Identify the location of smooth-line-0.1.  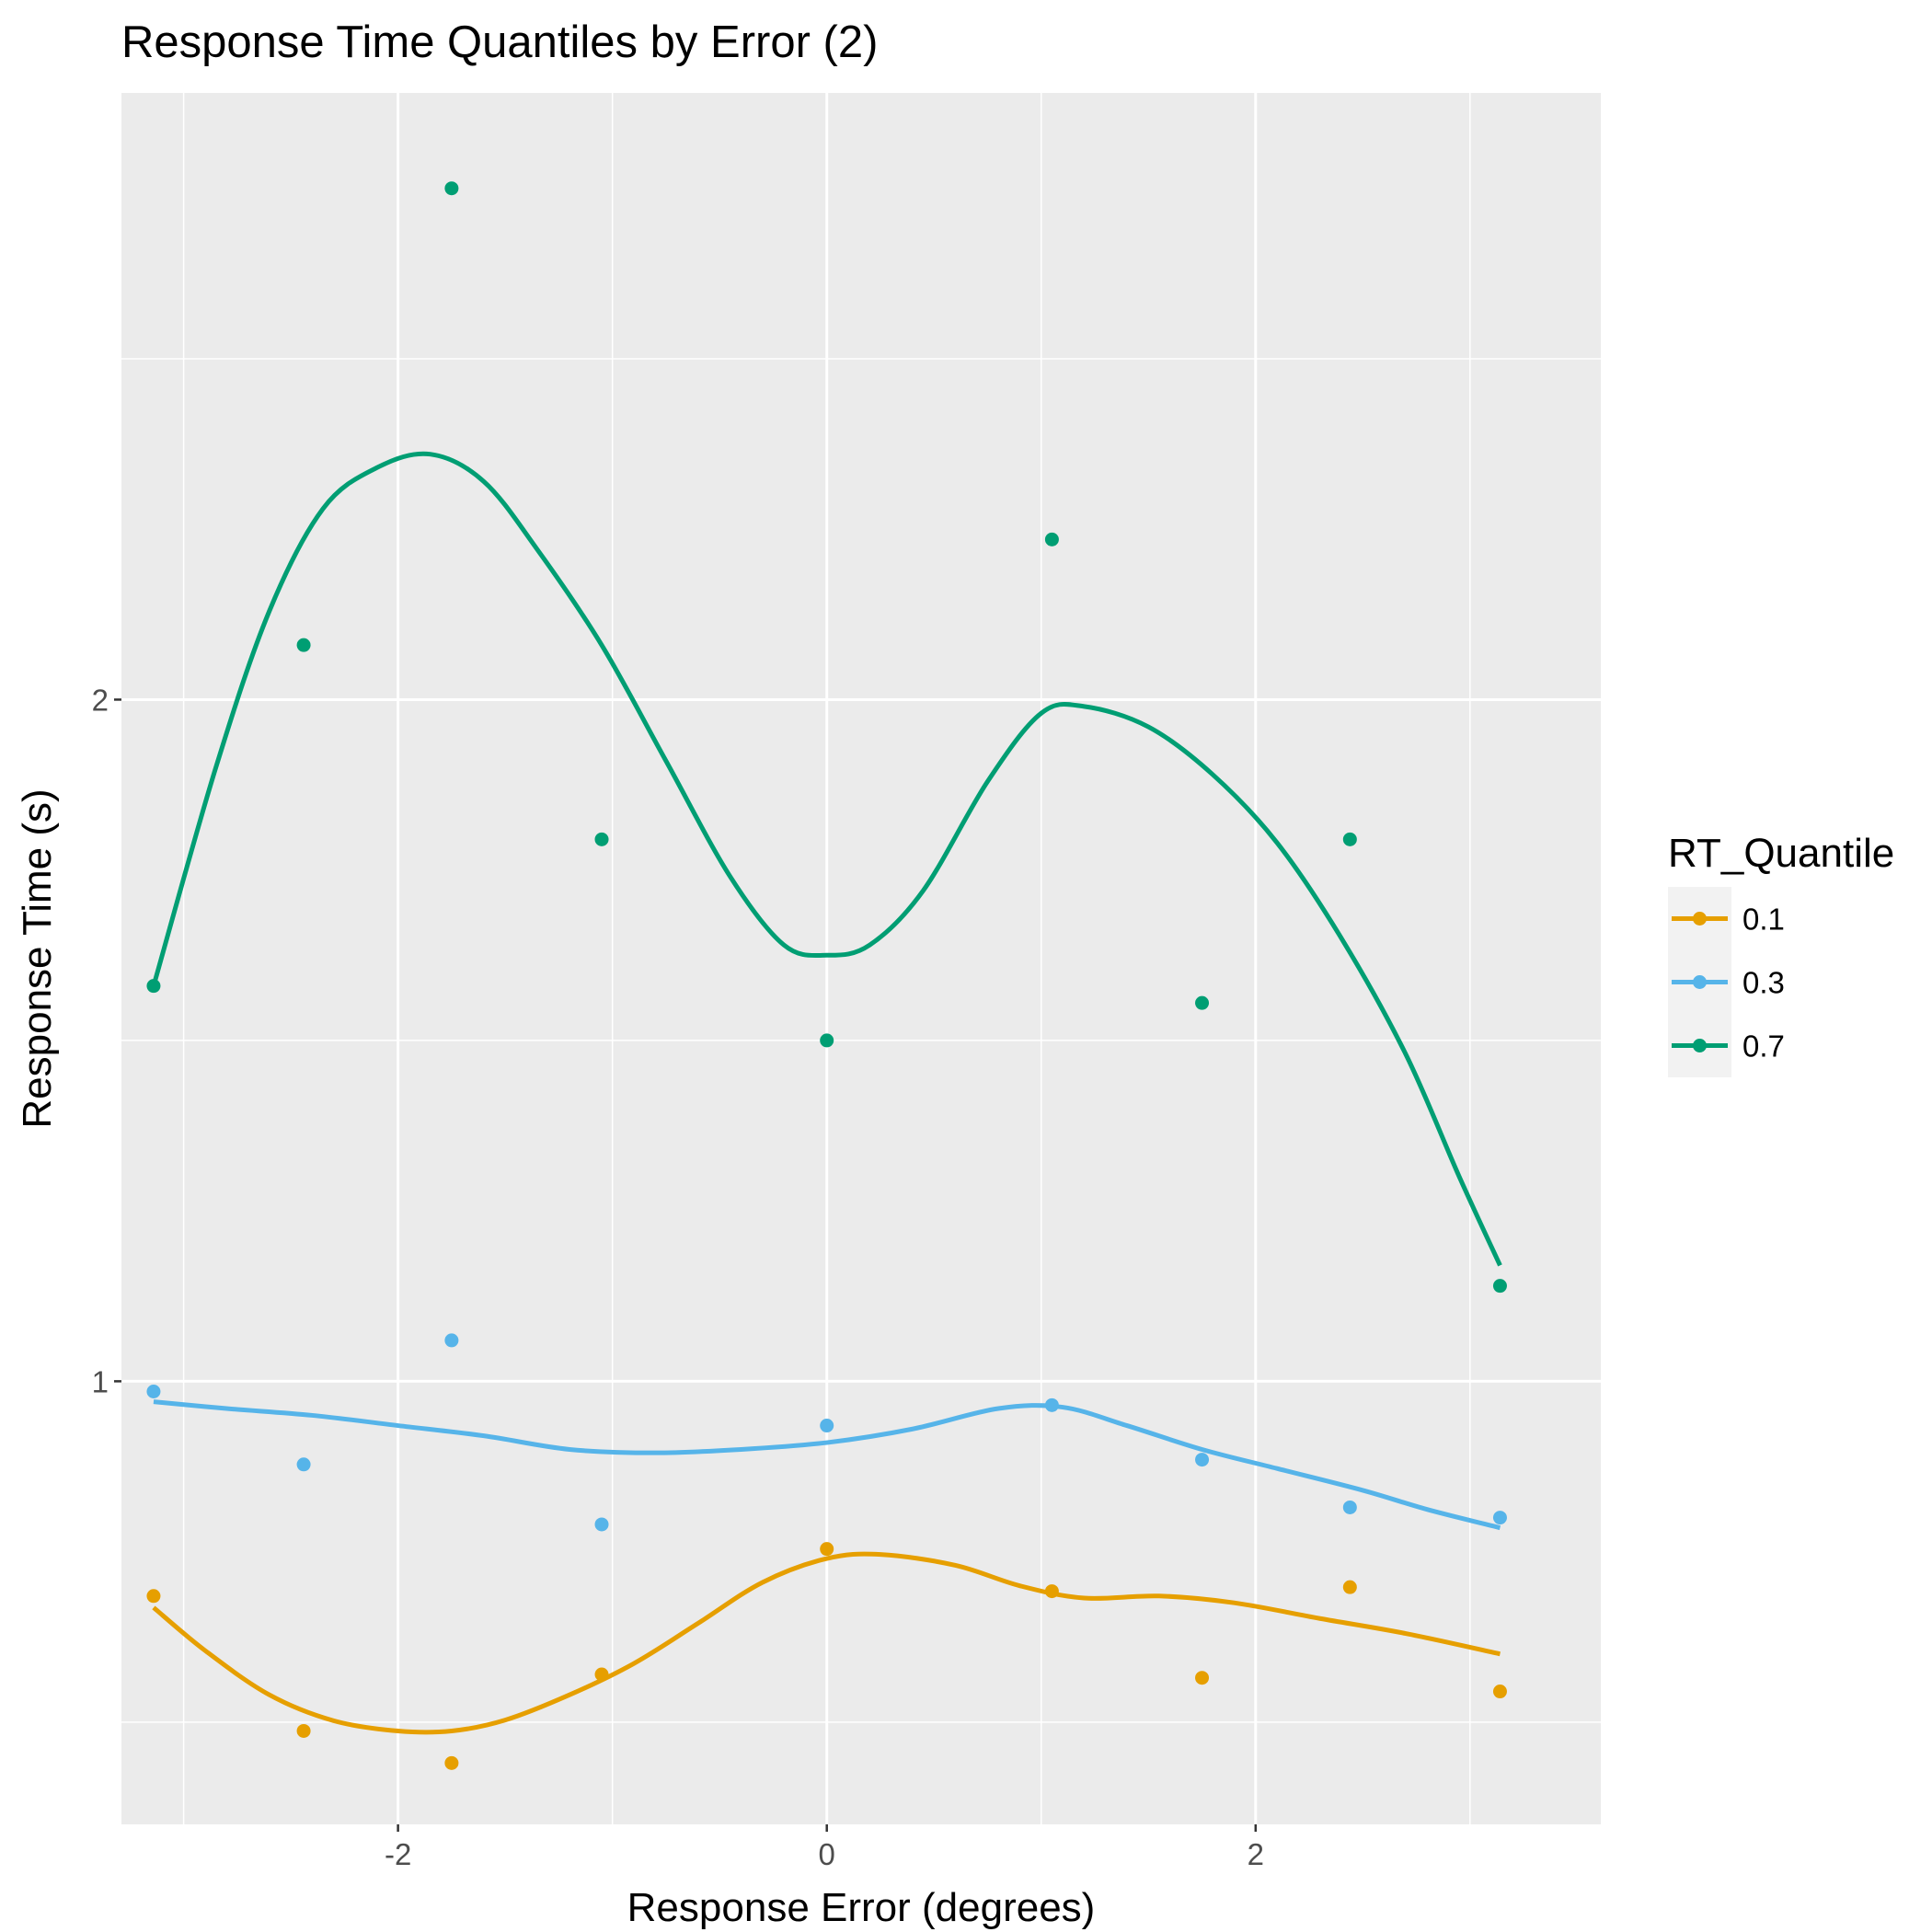
(826, 1643).